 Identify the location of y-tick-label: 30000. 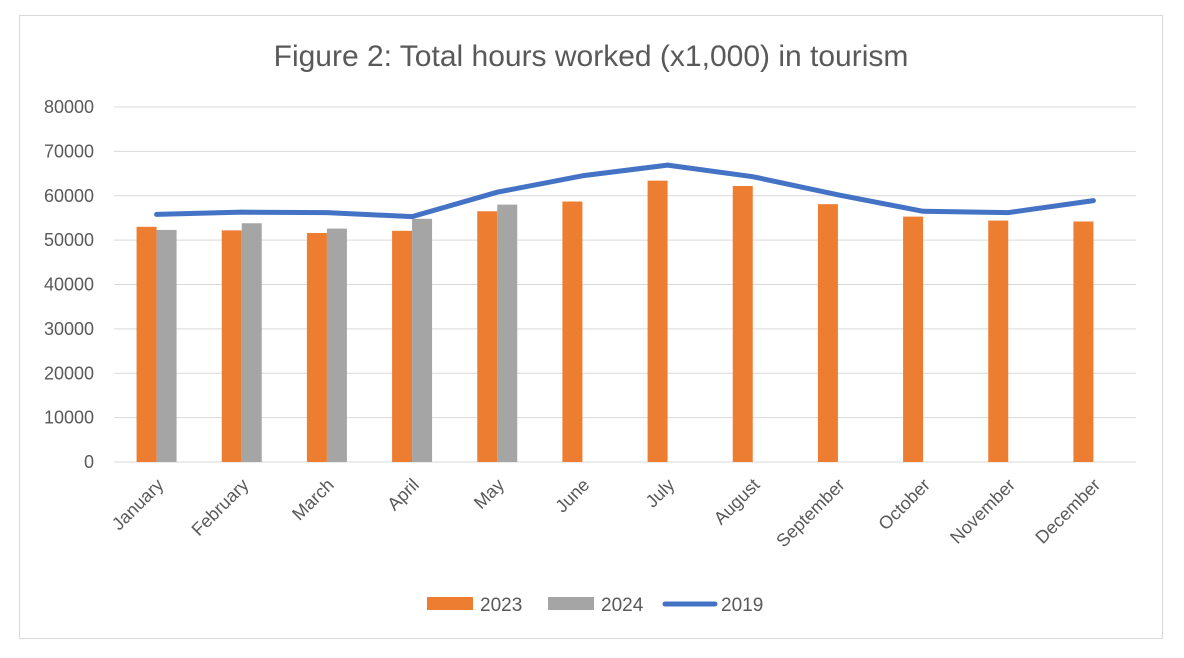
(69, 329).